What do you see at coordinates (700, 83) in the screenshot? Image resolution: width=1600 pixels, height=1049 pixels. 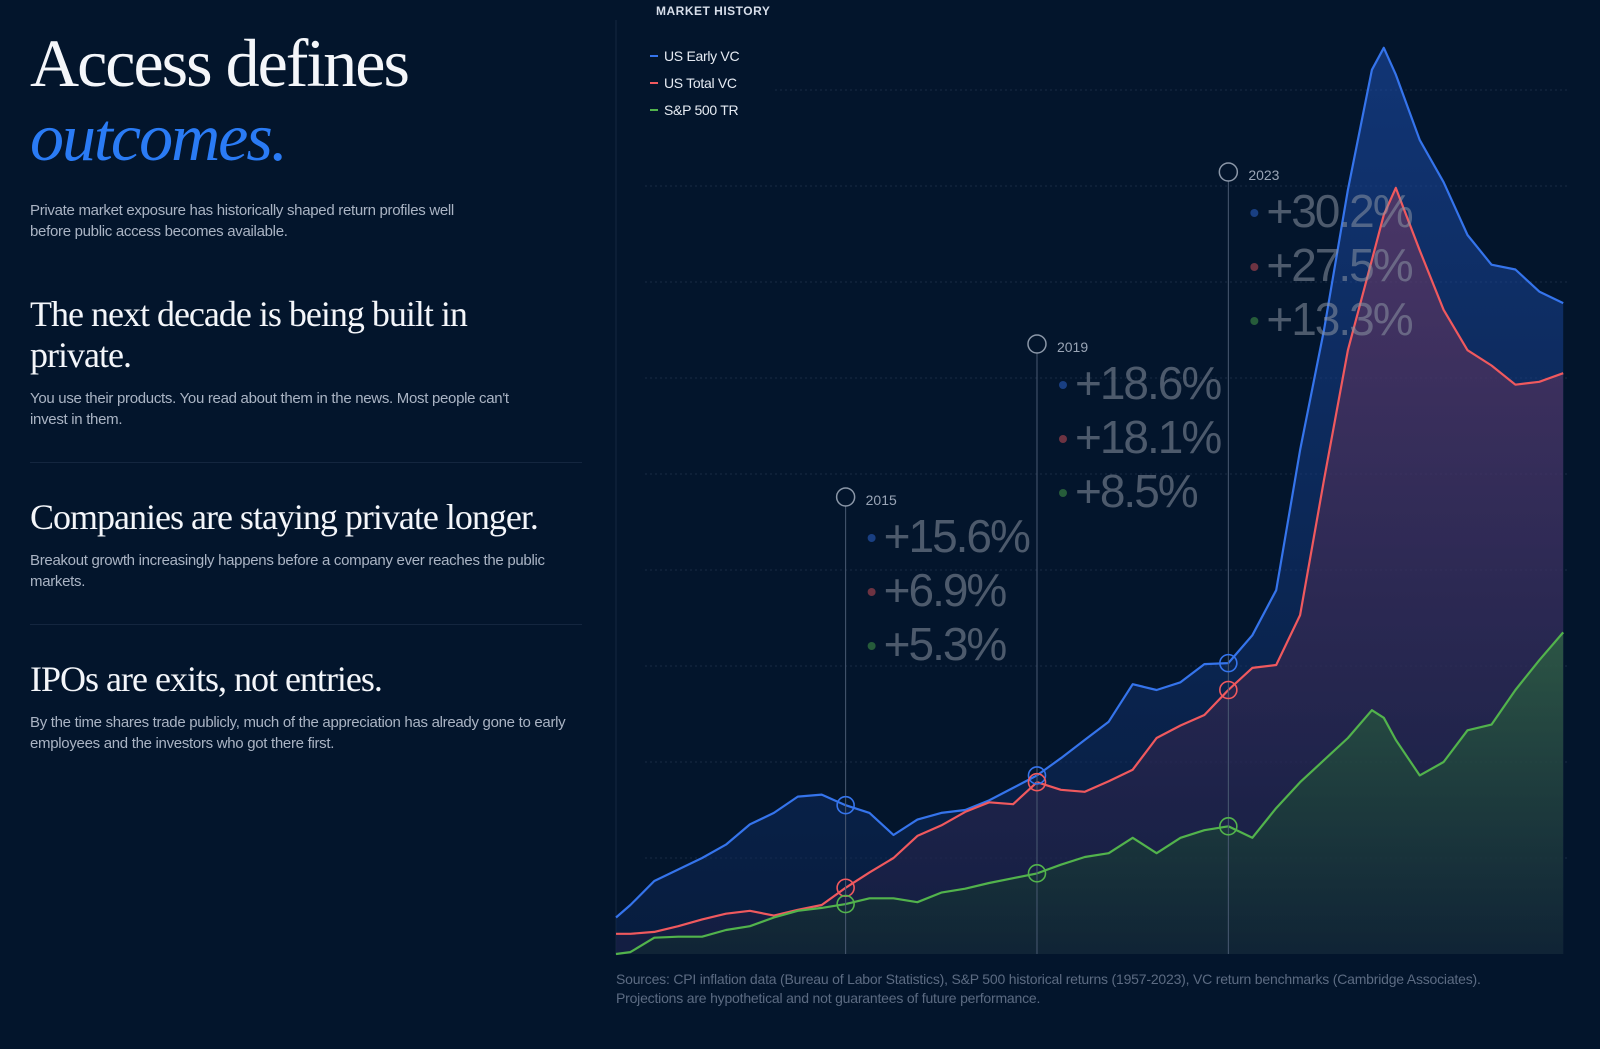 I see `legend-label: US Total VC` at bounding box center [700, 83].